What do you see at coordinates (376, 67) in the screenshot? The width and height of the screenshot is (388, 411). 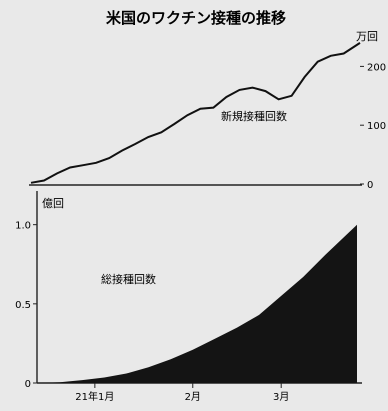 I see `top-y-tick-label: 200` at bounding box center [376, 67].